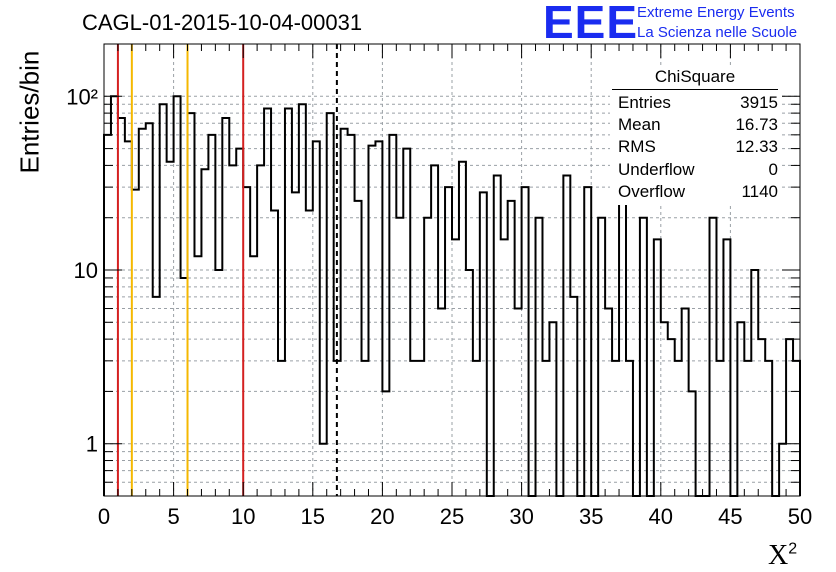 Image resolution: width=836 pixels, height=572 pixels. Describe the element at coordinates (656, 169) in the screenshot. I see `stats-label: Underflow` at that location.